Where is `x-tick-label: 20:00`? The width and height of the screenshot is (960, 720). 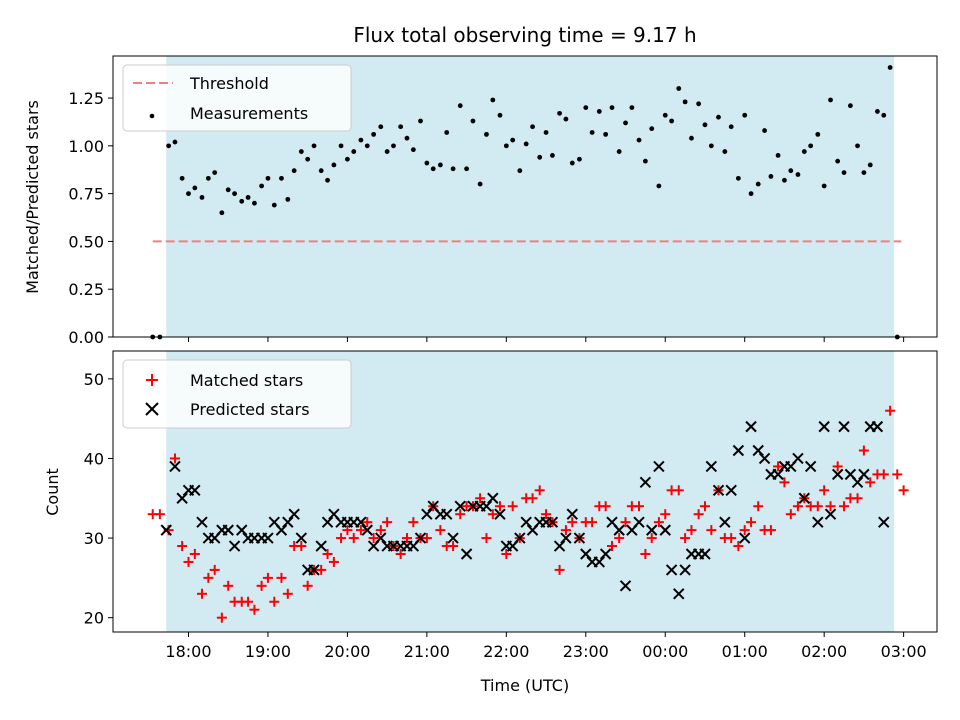
x-tick-label: 20:00 is located at coordinates (347, 651).